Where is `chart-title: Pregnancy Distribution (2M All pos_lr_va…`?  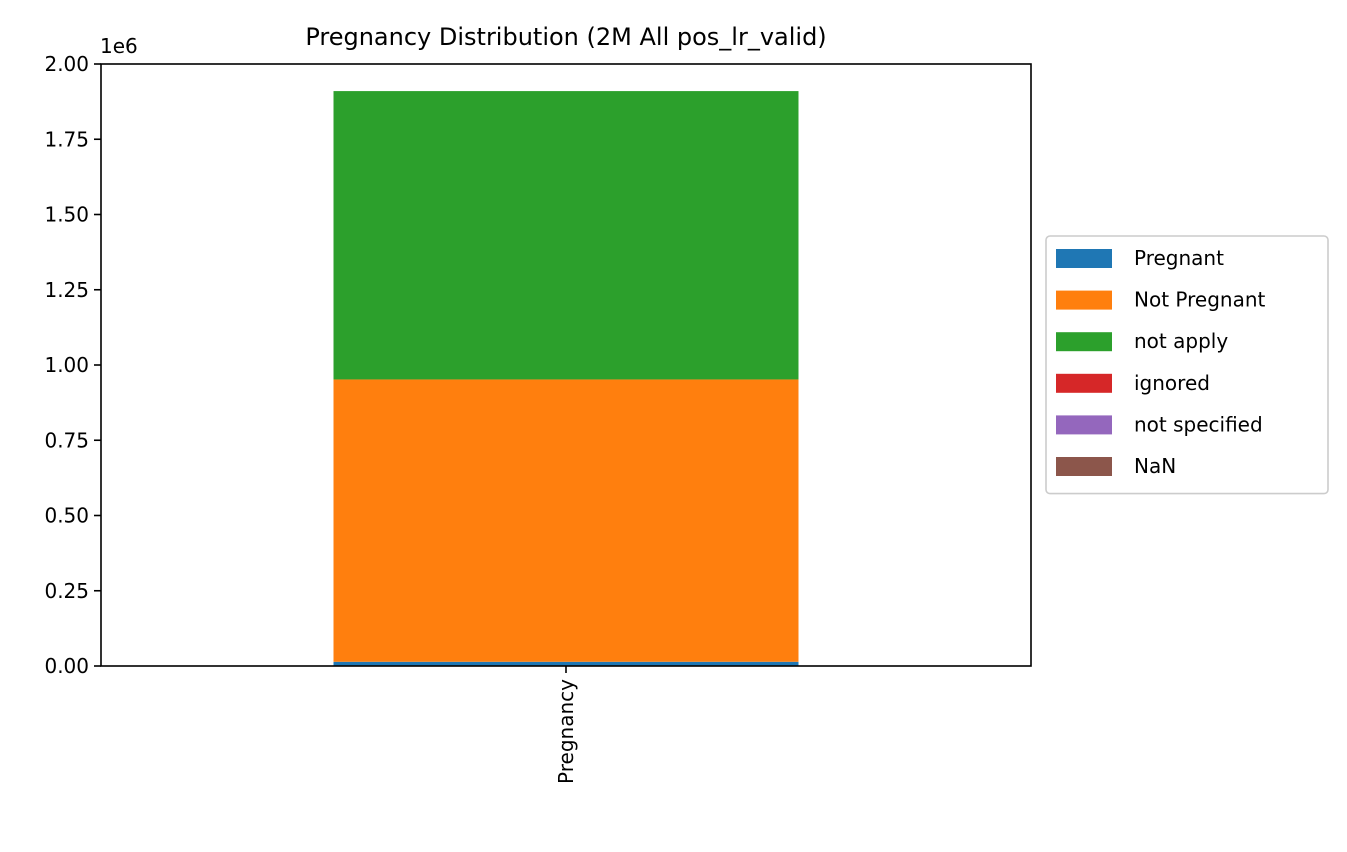
chart-title: Pregnancy Distribution (2M All pos_lr_va… is located at coordinates (565, 37).